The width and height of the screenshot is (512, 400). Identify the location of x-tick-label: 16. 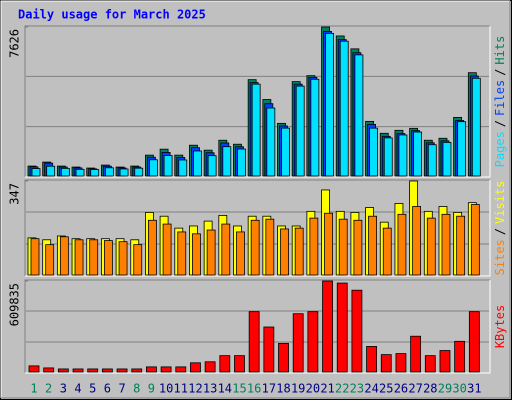
(254, 389).